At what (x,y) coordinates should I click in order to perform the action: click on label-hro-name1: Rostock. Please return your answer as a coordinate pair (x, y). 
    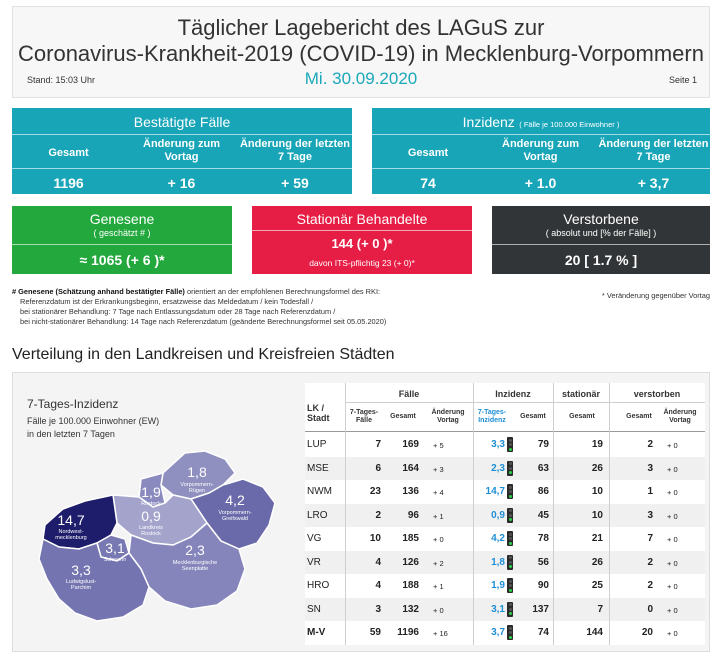
    Looking at the image, I should click on (151, 504).